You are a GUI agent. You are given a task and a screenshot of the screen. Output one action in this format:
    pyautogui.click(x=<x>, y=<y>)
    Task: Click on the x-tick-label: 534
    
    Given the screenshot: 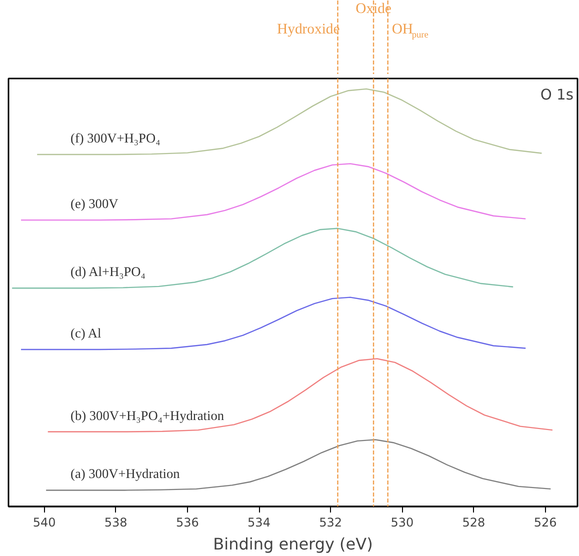 What is the action you would take?
    pyautogui.click(x=259, y=523)
    